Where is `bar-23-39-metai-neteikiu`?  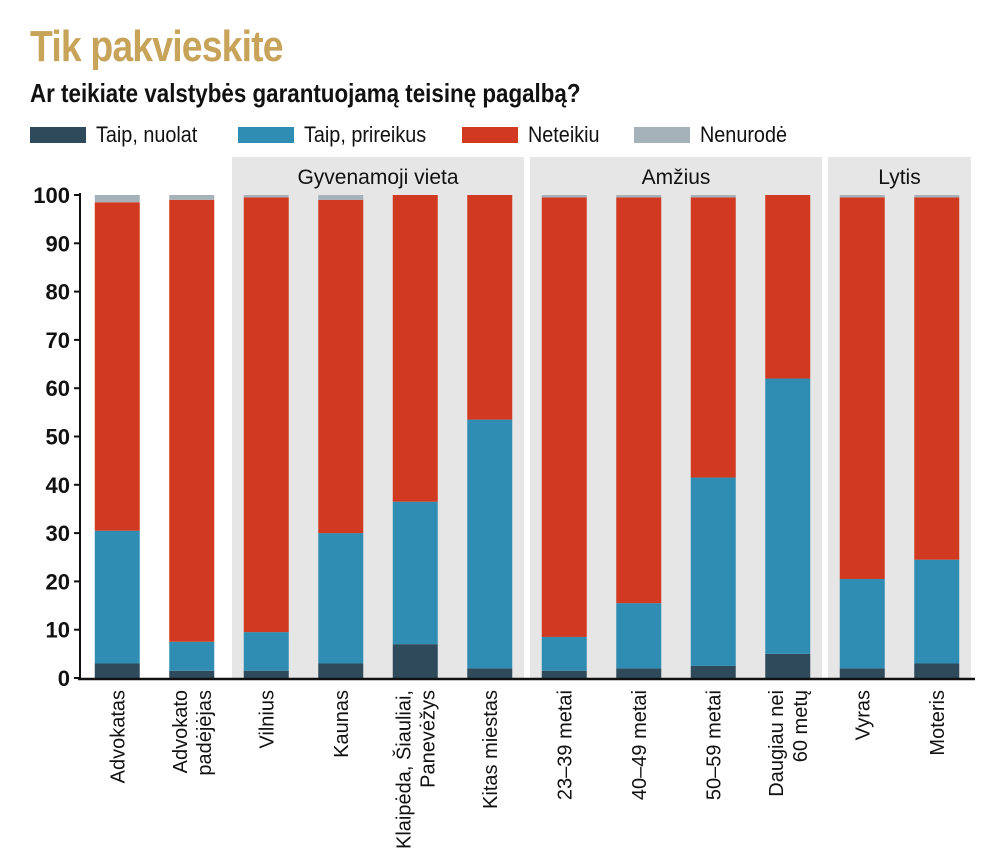 bar-23-39-metai-neteikiu is located at coordinates (564, 417).